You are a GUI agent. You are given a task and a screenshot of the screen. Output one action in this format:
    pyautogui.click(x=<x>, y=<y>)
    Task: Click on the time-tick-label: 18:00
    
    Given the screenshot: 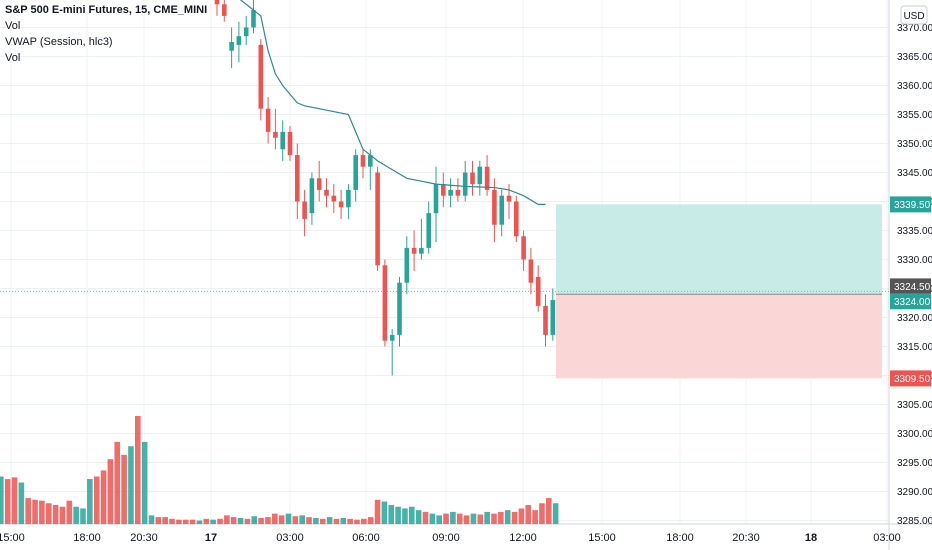 What is the action you would take?
    pyautogui.click(x=87, y=538)
    